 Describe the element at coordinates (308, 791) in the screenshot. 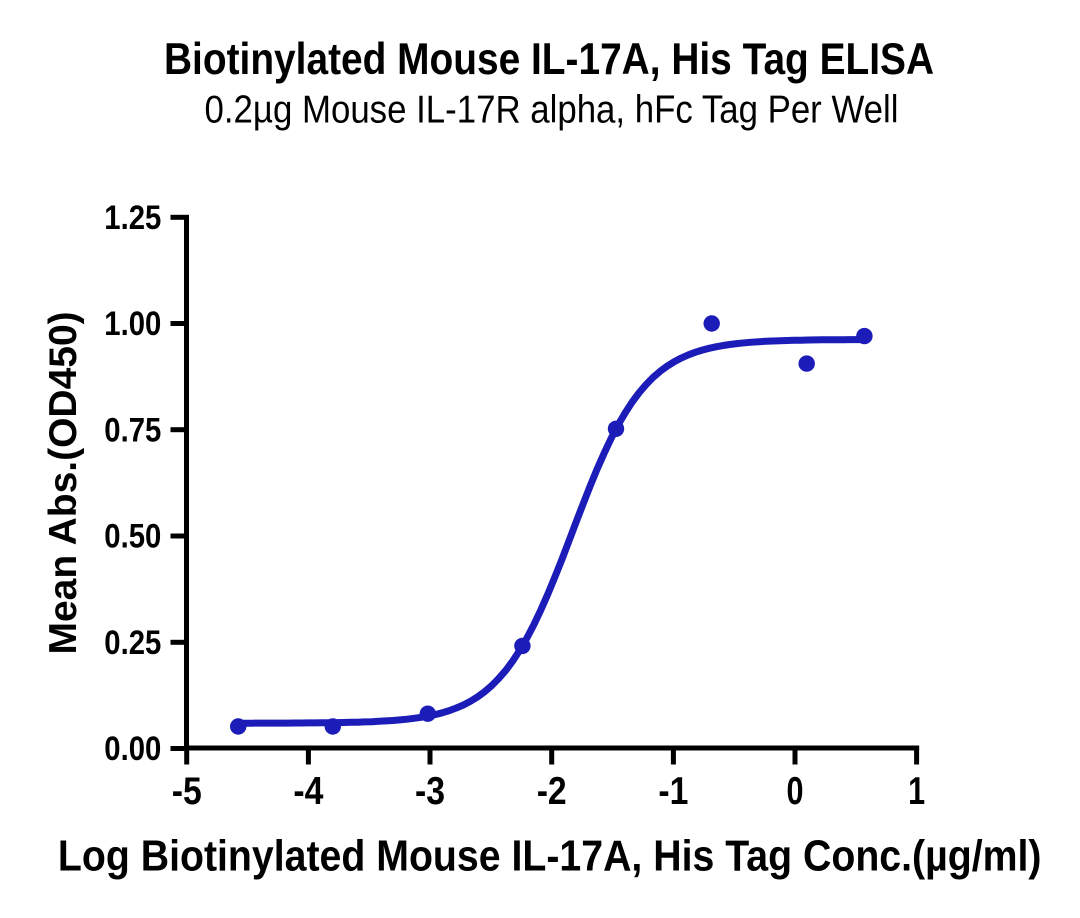

I see `svg-text: -4` at that location.